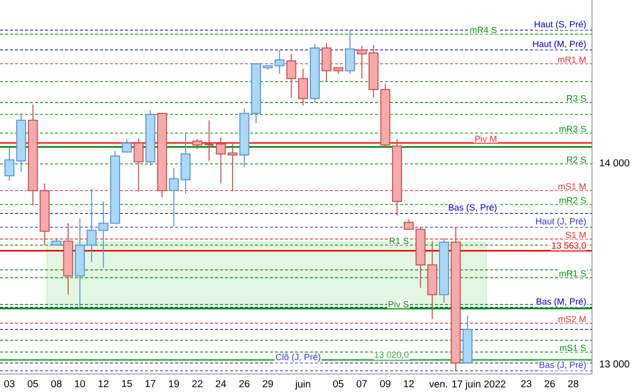  Describe the element at coordinates (467, 385) in the screenshot. I see `x-tick-label: ven. 17 juin 2022` at that location.